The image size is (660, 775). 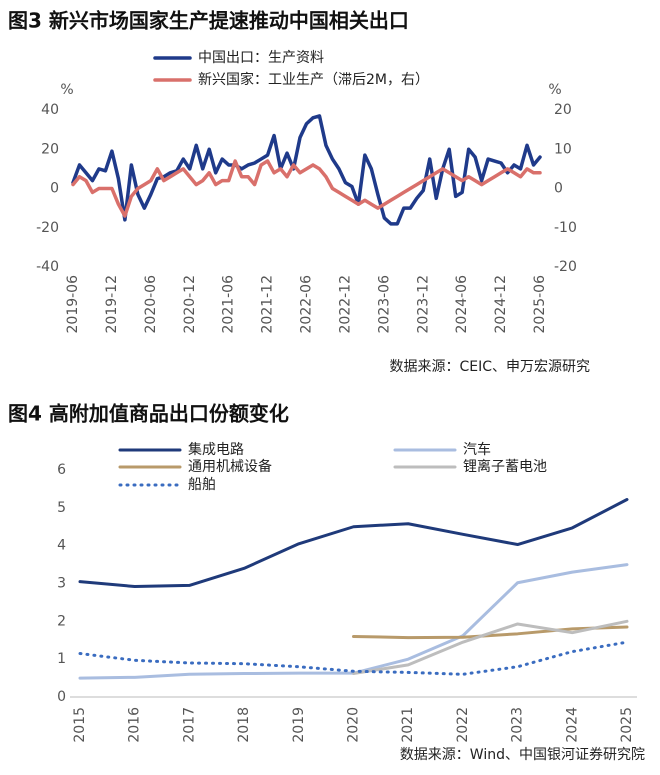 What do you see at coordinates (112, 304) in the screenshot?
I see `x-tick-label: 2019-12` at bounding box center [112, 304].